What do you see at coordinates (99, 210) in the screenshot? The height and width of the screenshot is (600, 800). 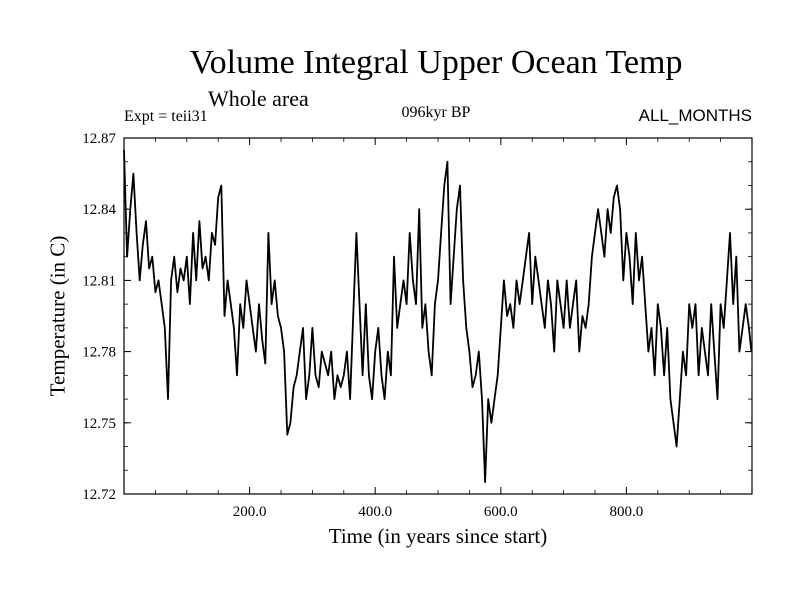 I see `y-tick-label: 12.84` at bounding box center [99, 210].